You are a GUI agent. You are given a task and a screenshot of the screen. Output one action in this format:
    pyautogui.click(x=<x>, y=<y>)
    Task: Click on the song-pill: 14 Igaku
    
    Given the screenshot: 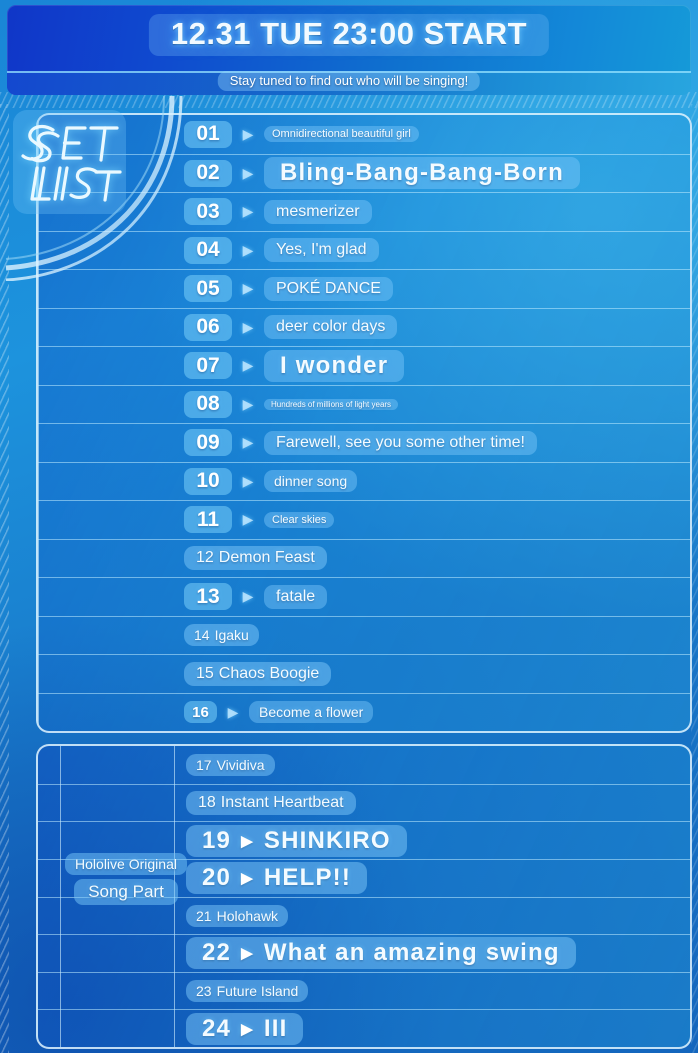 What is the action you would take?
    pyautogui.click(x=221, y=635)
    